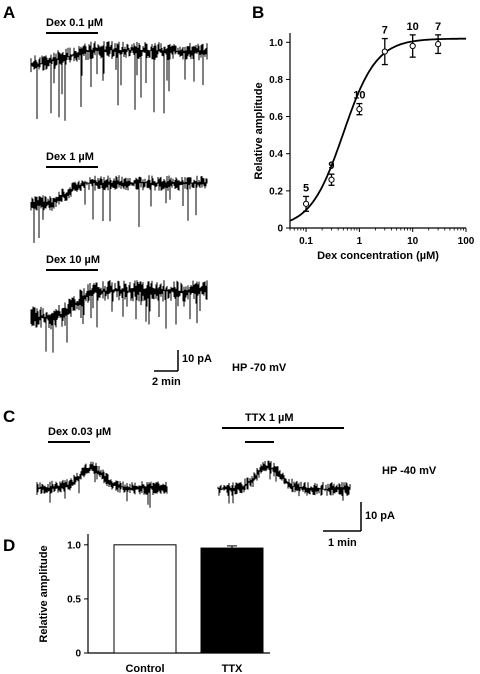 This screenshot has width=480, height=674. I want to click on trace-ttx: TTX 1 µM, so click(284, 458).